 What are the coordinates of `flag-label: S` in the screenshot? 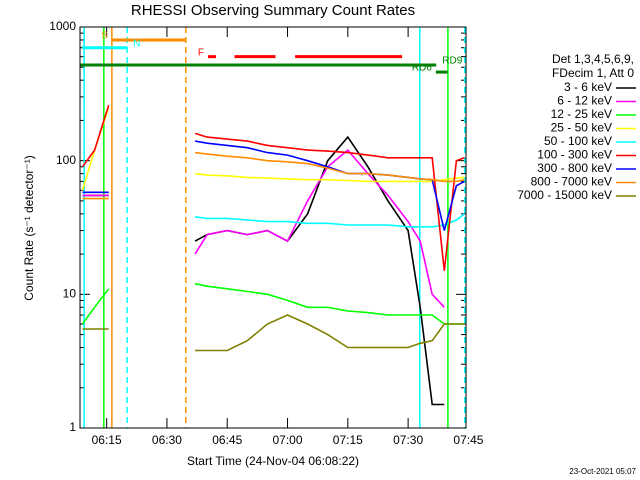 It's located at (104, 36).